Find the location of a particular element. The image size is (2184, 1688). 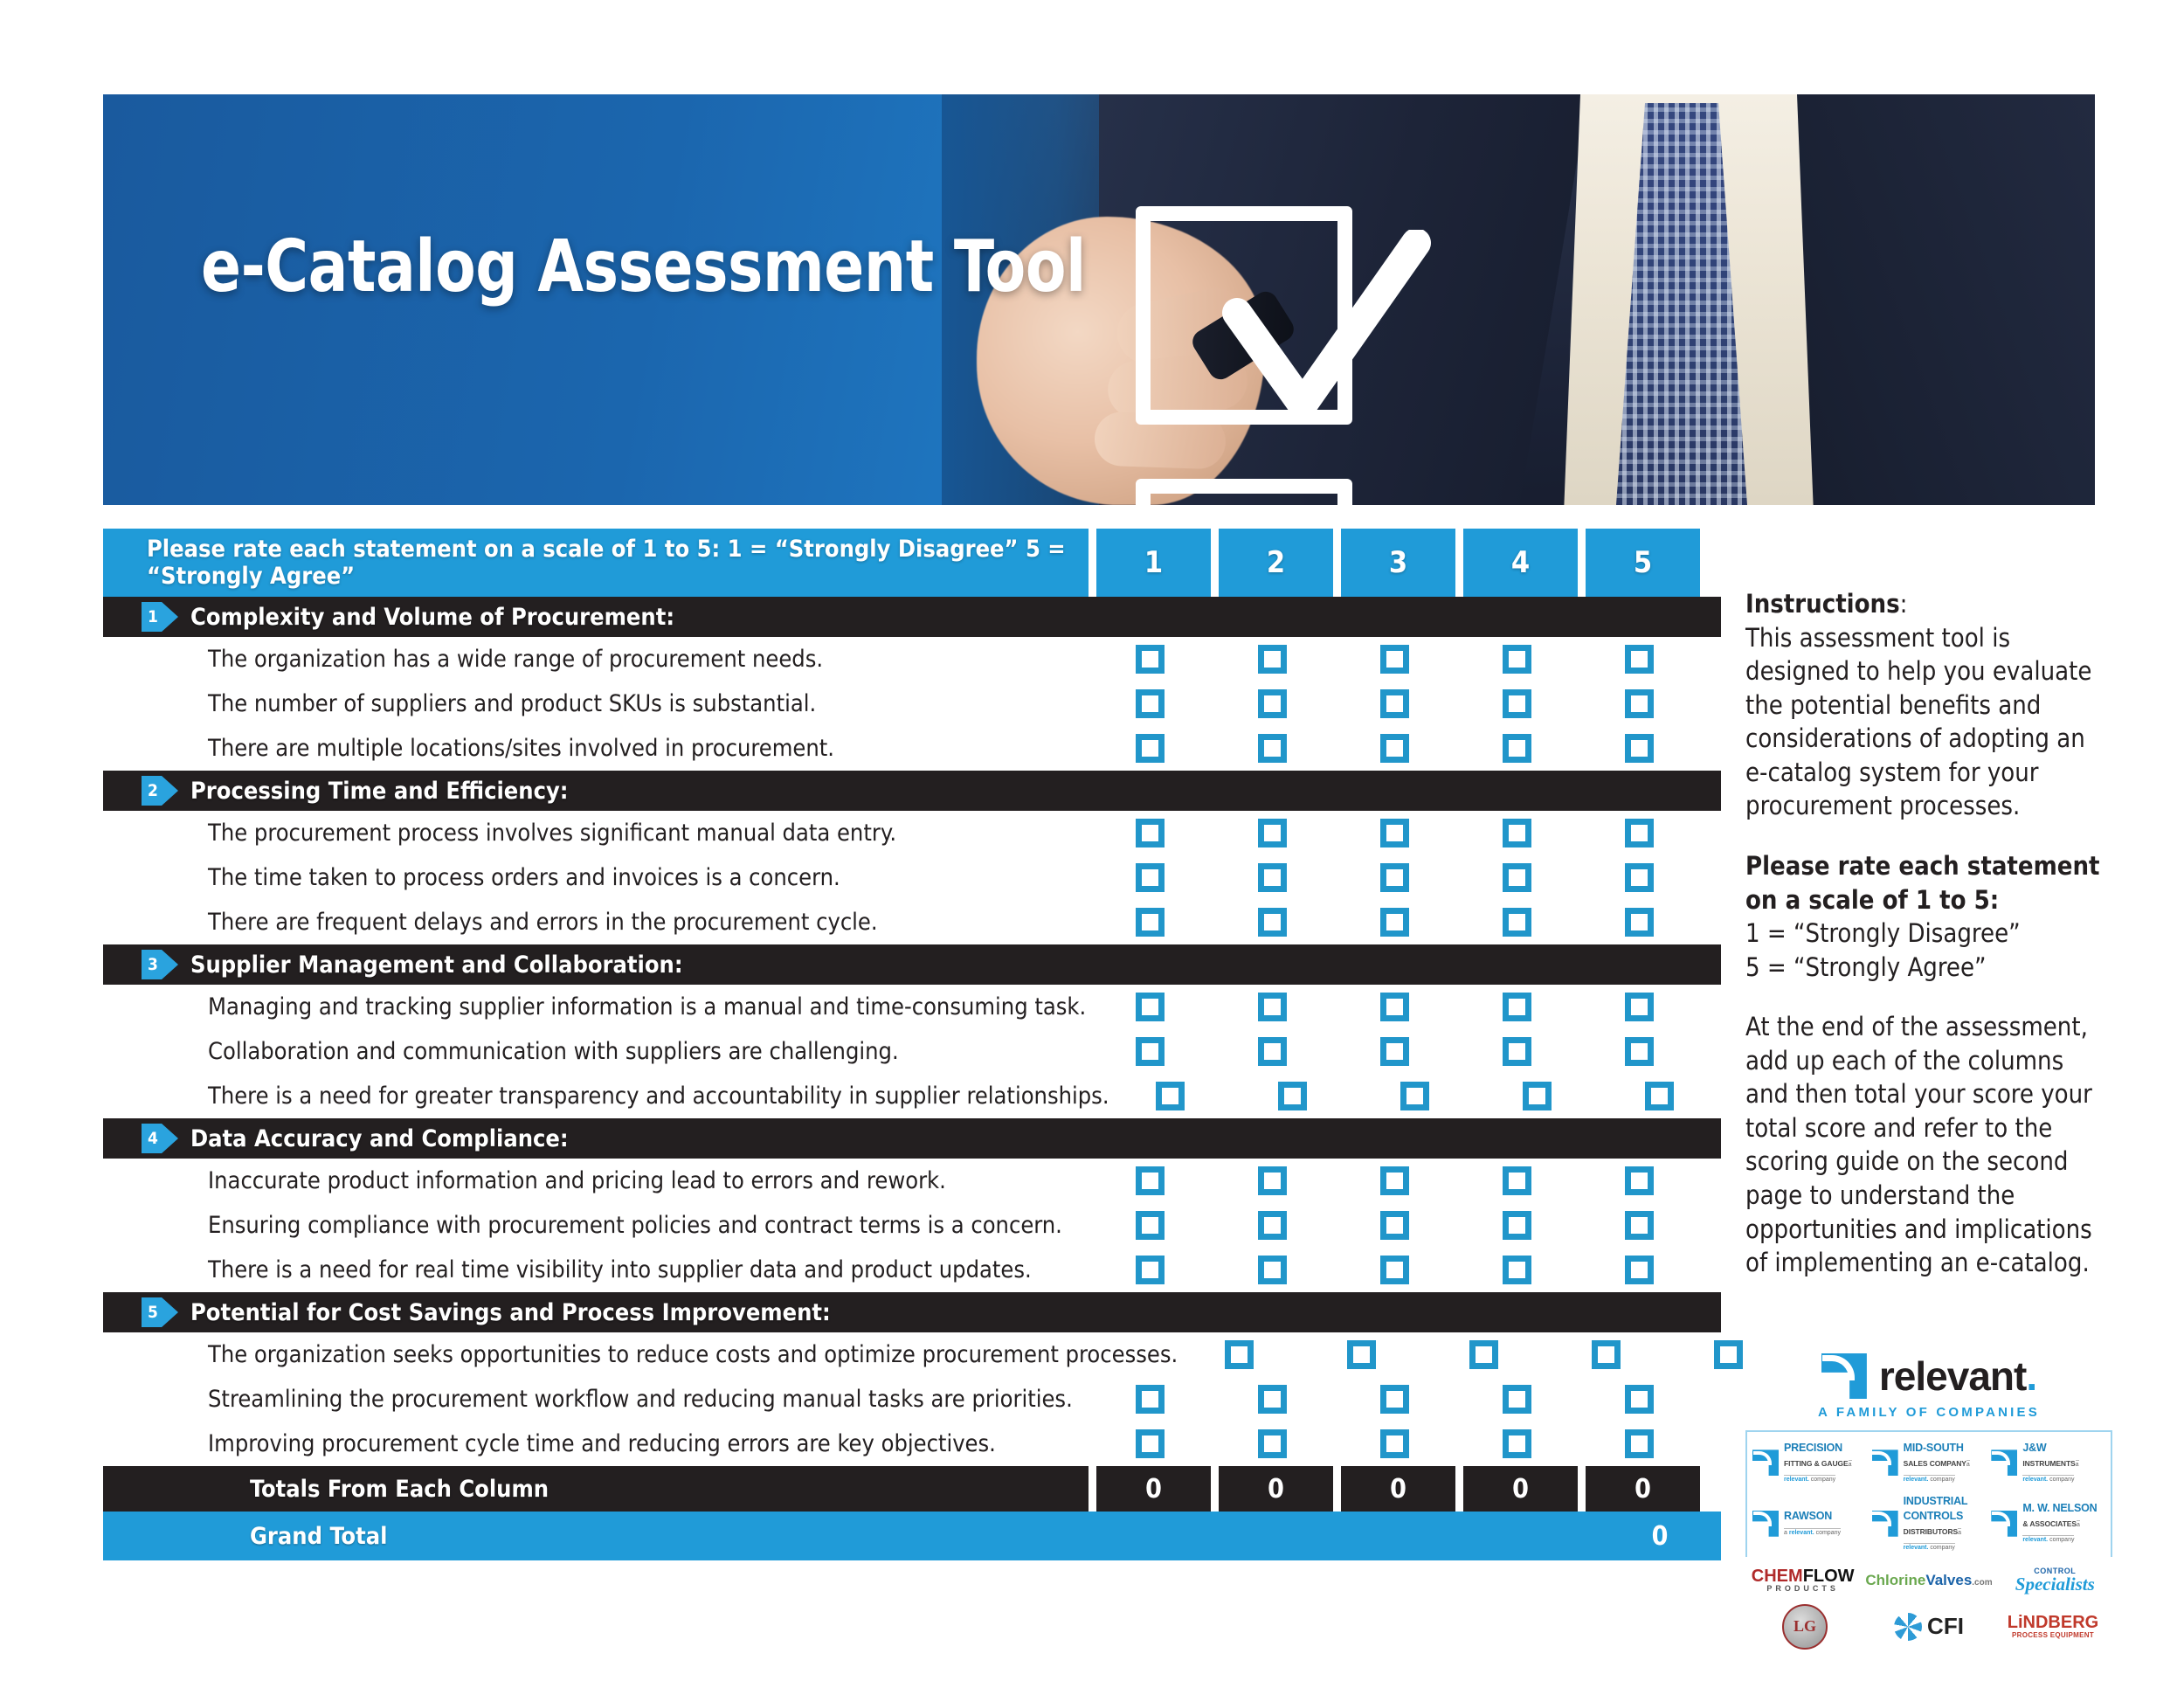

grand-total-value: 0 is located at coordinates (1660, 1536).